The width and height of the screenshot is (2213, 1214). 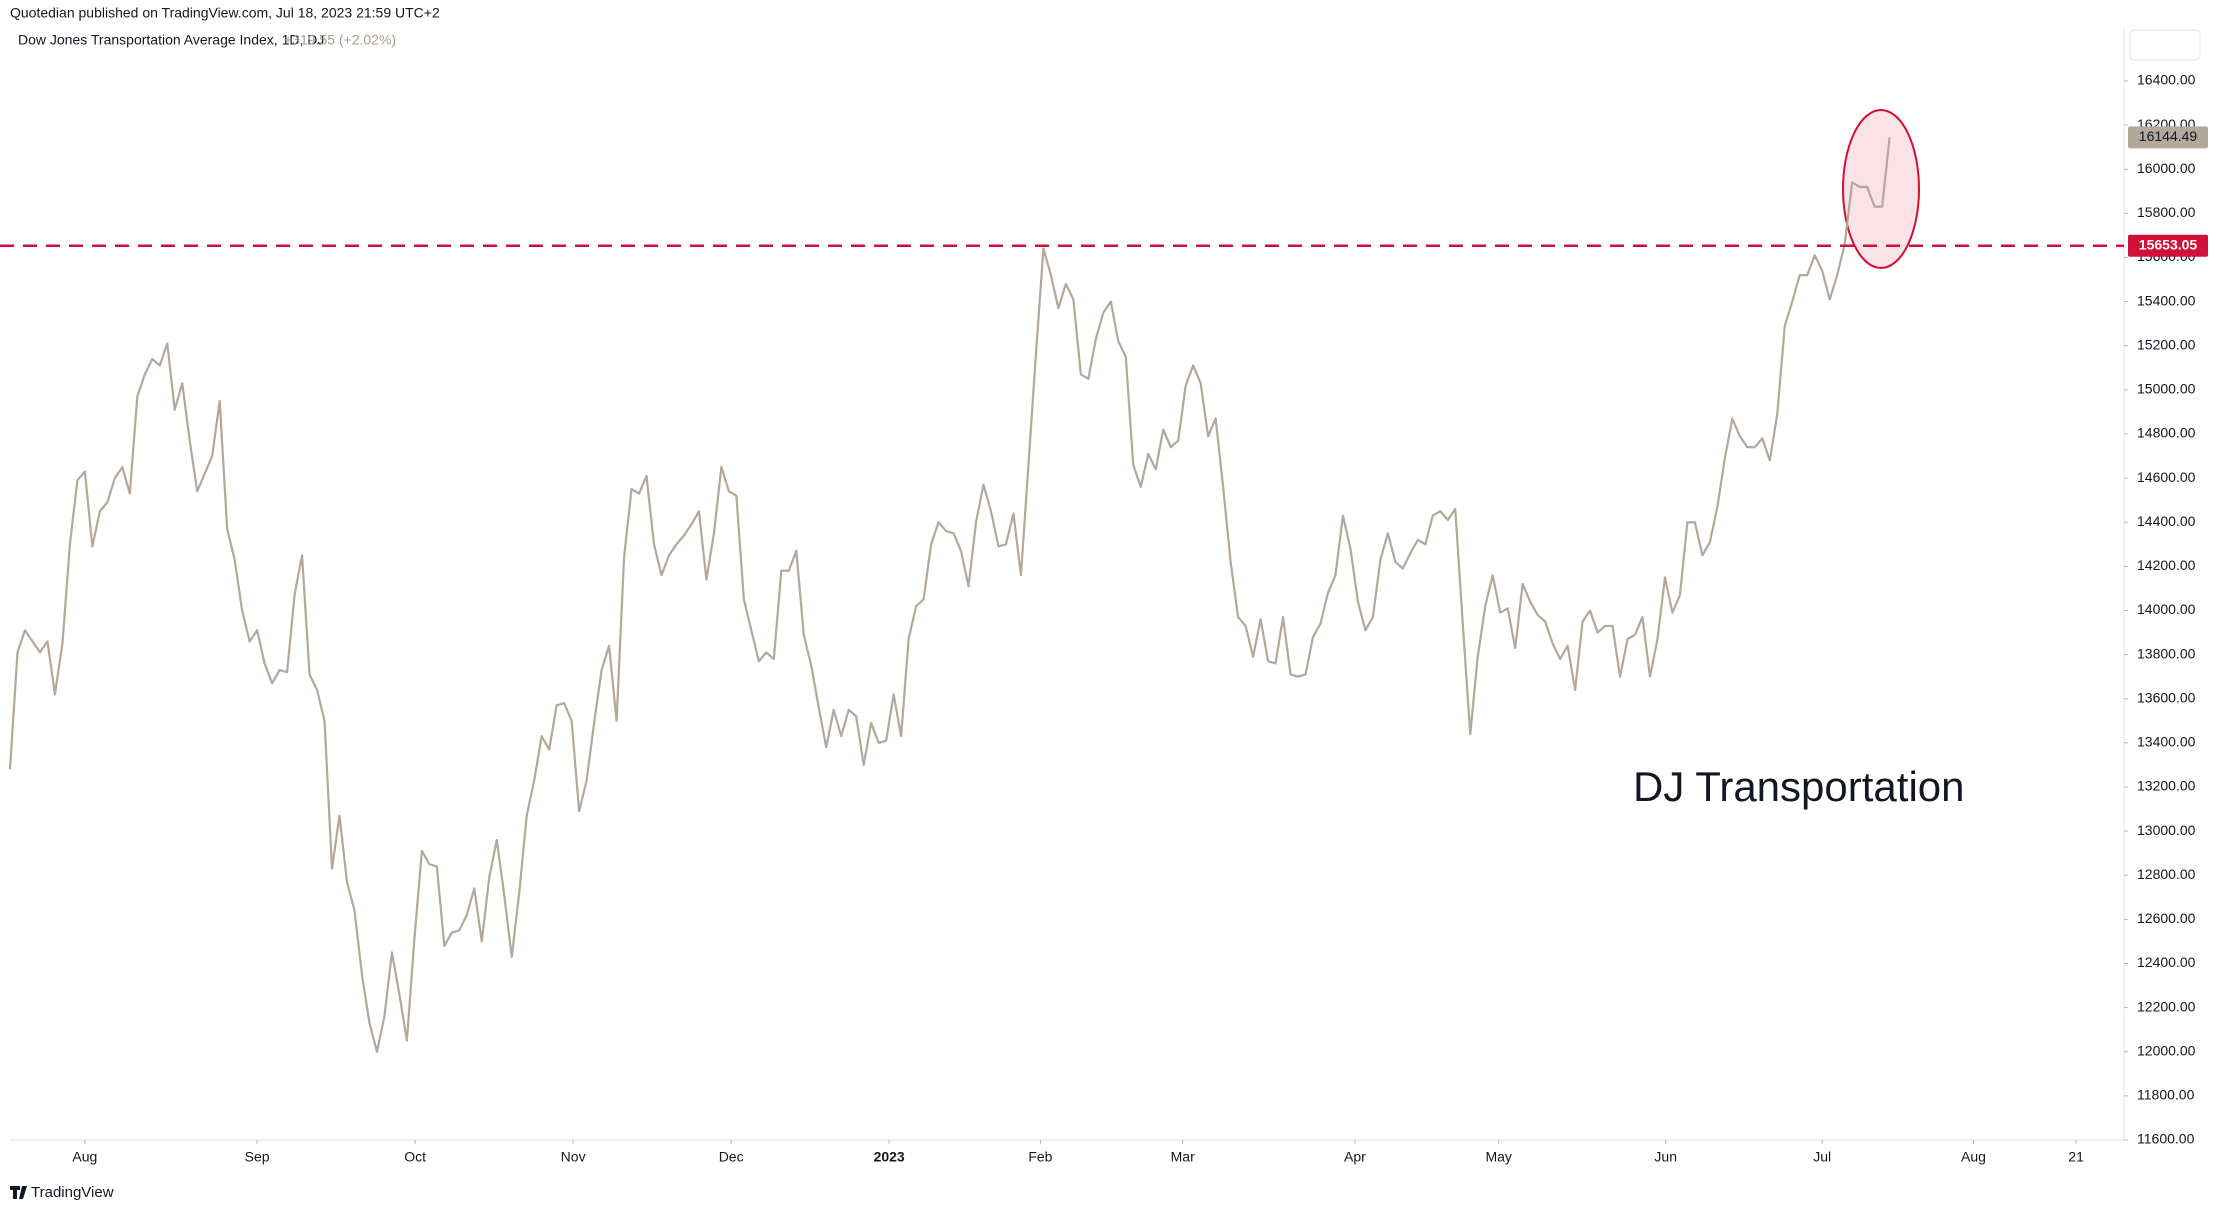 What do you see at coordinates (2166, 1095) in the screenshot?
I see `y-tick-label: 11800.00` at bounding box center [2166, 1095].